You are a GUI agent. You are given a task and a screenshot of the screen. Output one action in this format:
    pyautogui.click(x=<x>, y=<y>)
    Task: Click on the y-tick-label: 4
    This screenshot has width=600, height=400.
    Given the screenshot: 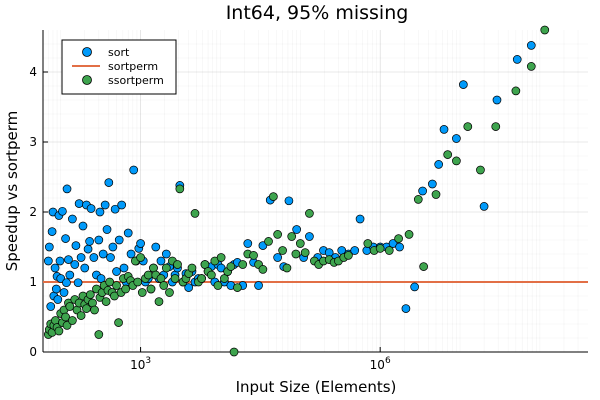 What is the action you would take?
    pyautogui.click(x=33, y=72)
    